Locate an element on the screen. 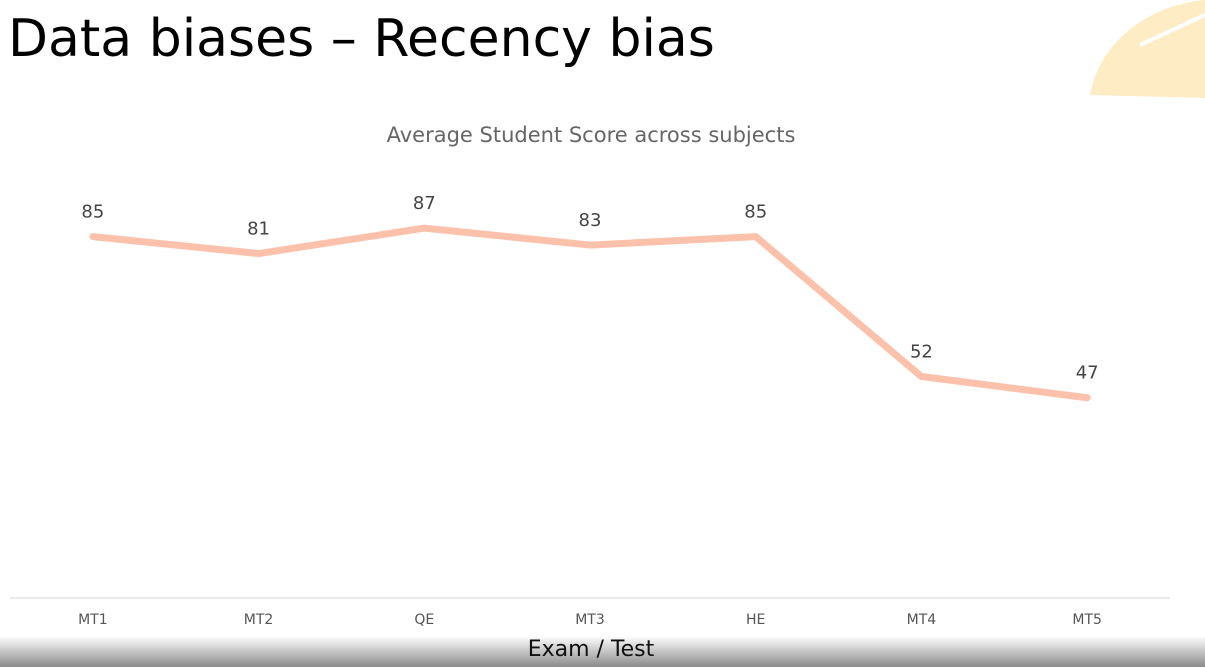  data-label: 52 is located at coordinates (921, 352).